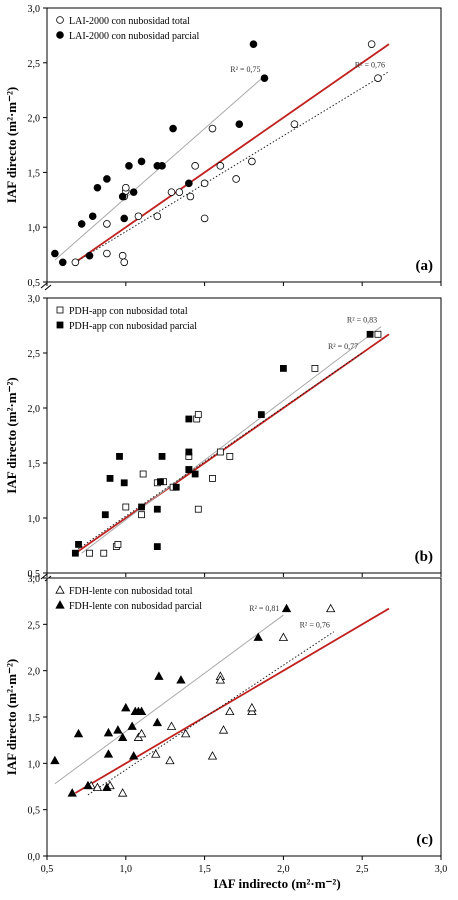 Image resolution: width=458 pixels, height=900 pixels. Describe the element at coordinates (34, 672) in the screenshot. I see `y-tick-label: 2,0` at that location.